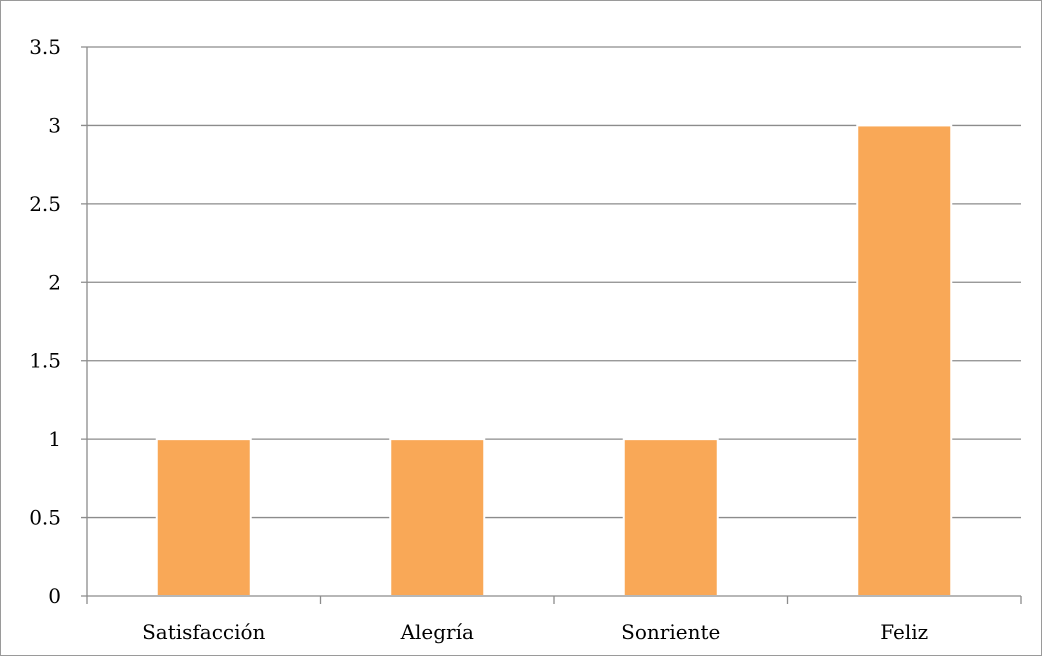 Image resolution: width=1042 pixels, height=656 pixels. What do you see at coordinates (45, 204) in the screenshot?
I see `y-tick-label: 2.5` at bounding box center [45, 204].